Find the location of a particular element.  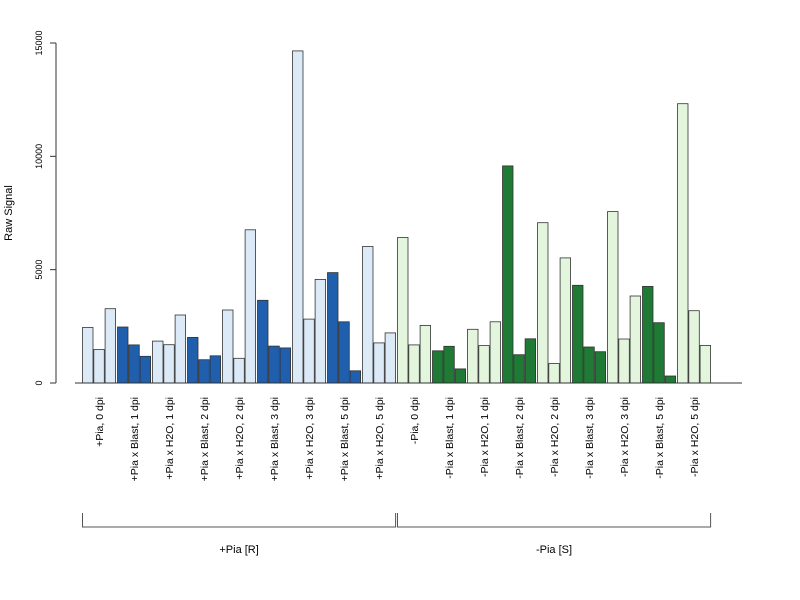

x-tick-label: -Pia x H2O, 3 dpi is located at coordinates (625, 437).